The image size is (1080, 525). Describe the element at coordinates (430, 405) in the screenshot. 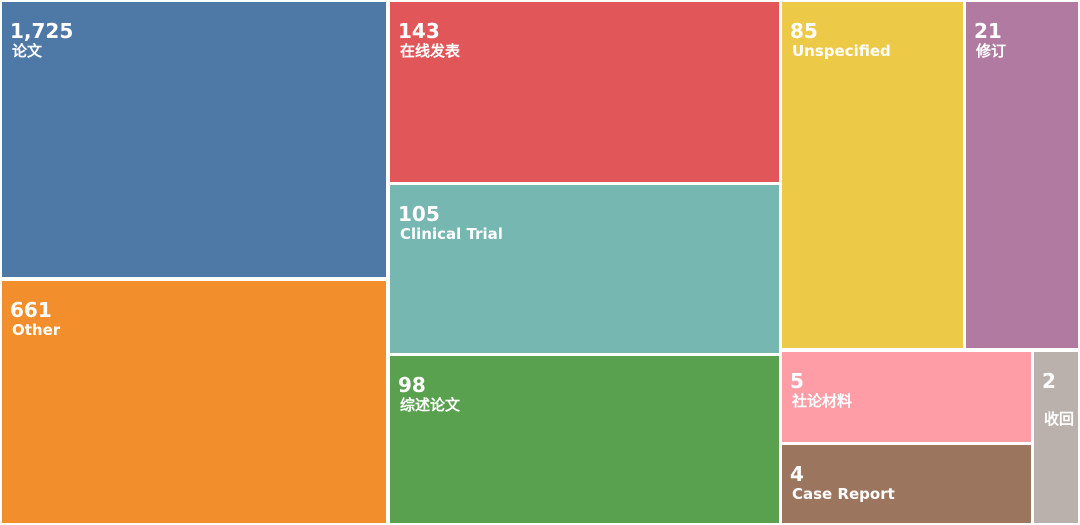

I see `category-label: 综述论文` at that location.